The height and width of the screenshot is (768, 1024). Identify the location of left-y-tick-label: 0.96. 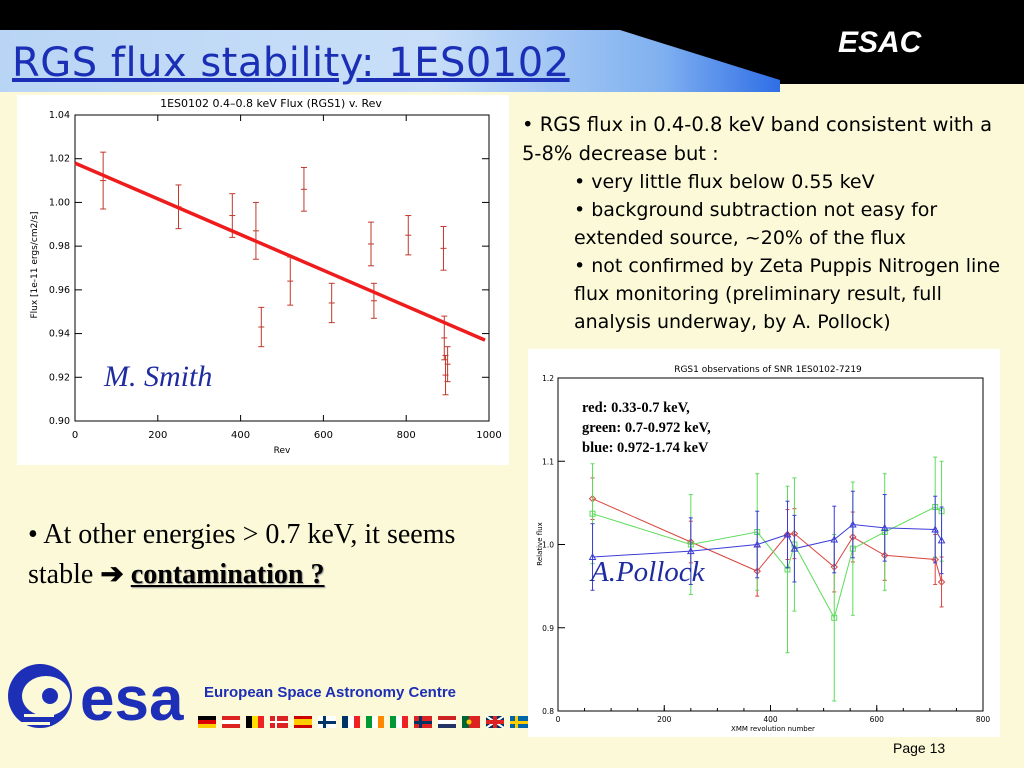
(59, 290).